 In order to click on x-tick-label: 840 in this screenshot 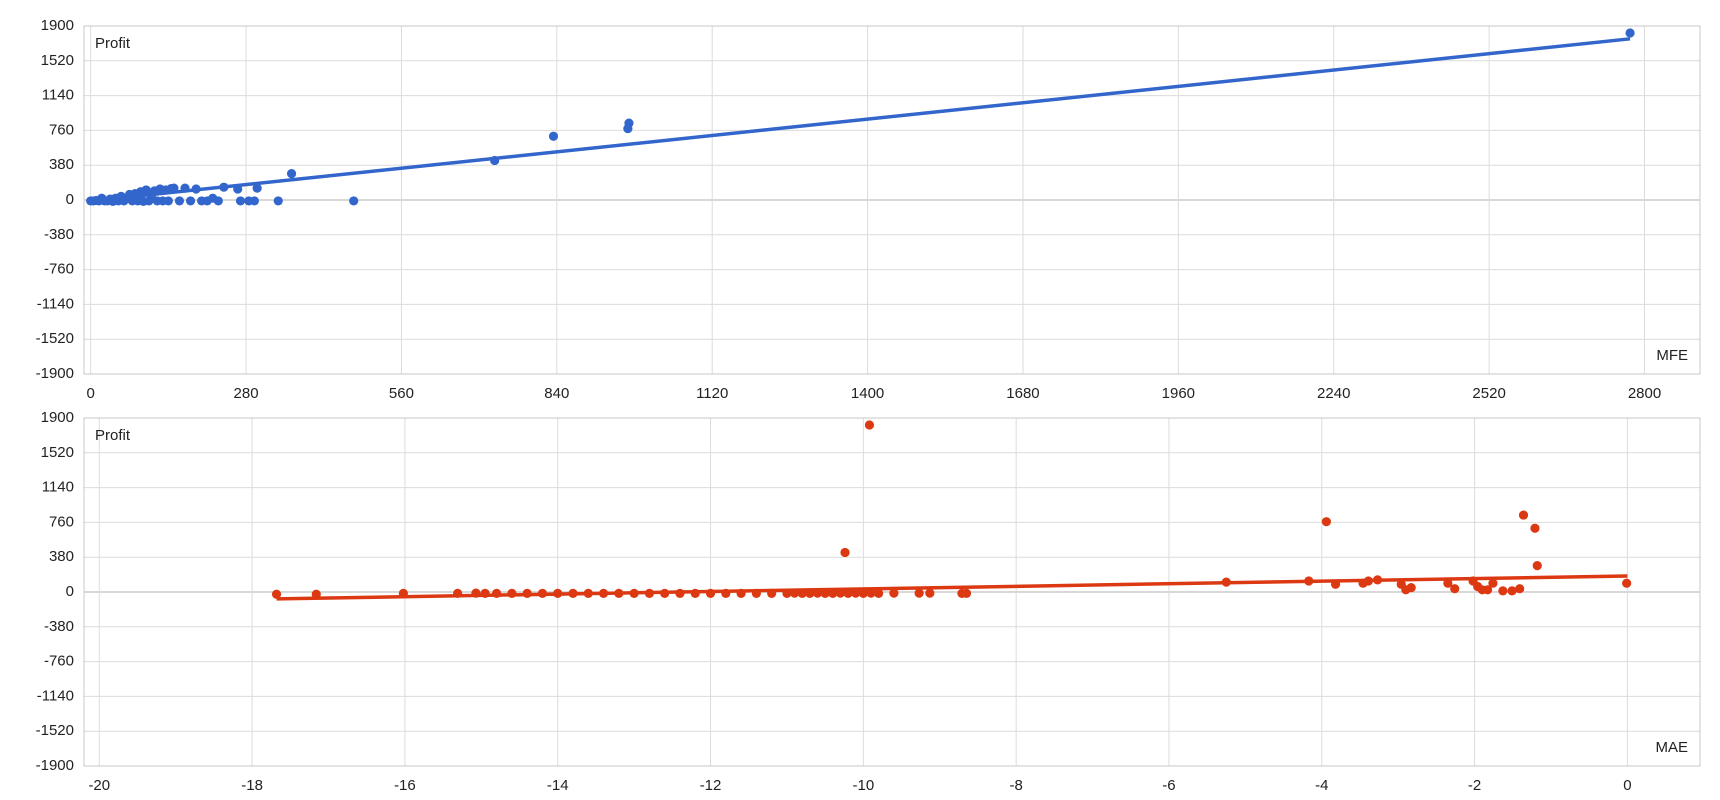, I will do `click(556, 393)`.